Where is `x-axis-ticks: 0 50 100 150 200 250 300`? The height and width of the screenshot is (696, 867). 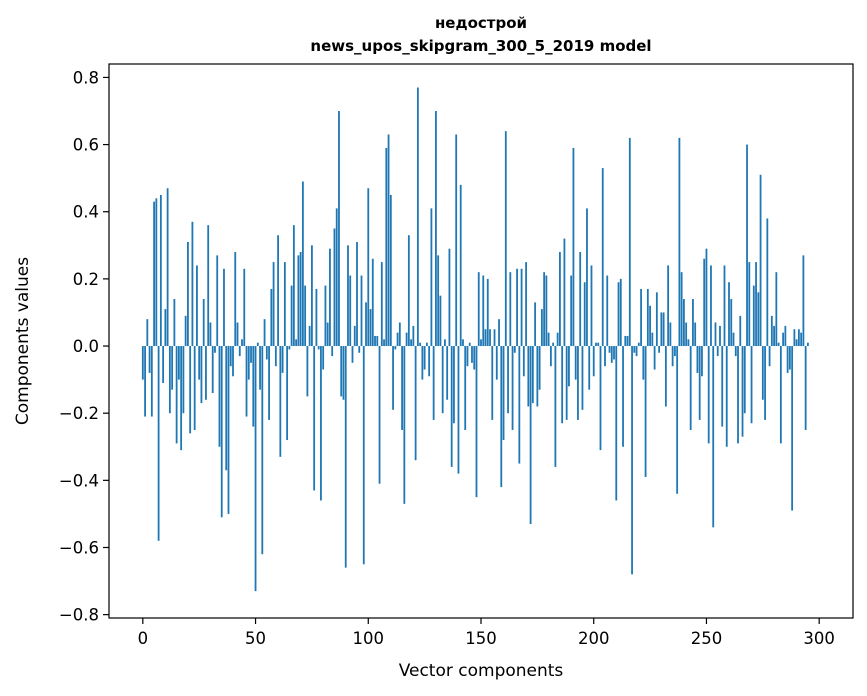 x-axis-ticks: 0 50 100 150 200 250 300 is located at coordinates (486, 633).